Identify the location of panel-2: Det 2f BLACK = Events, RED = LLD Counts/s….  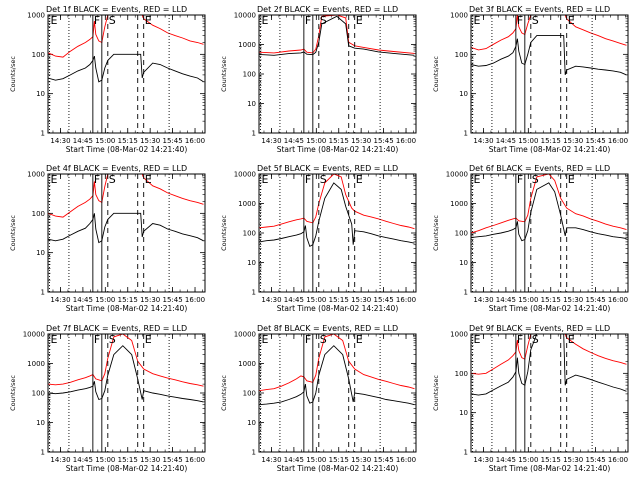
(318, 79).